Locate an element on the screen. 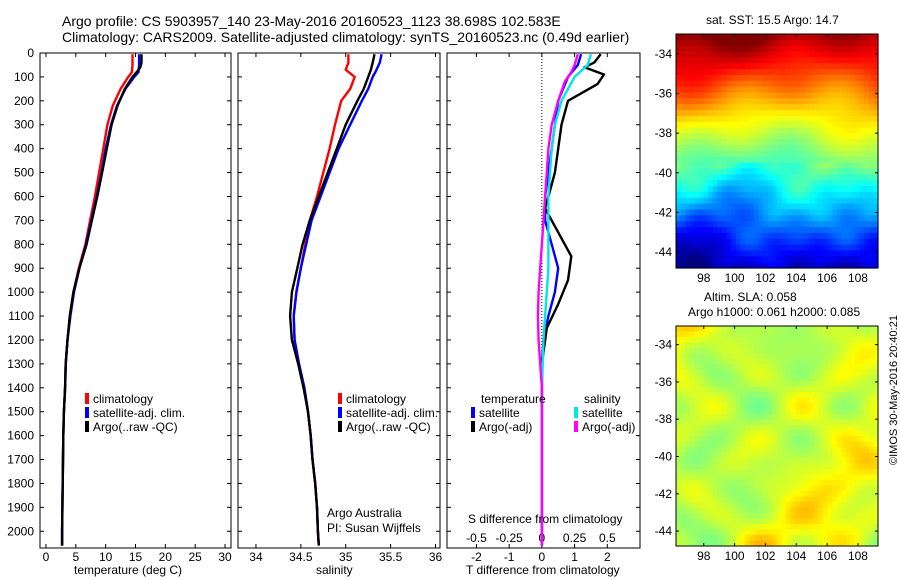  map-y-tick-label: -36 is located at coordinates (664, 93).